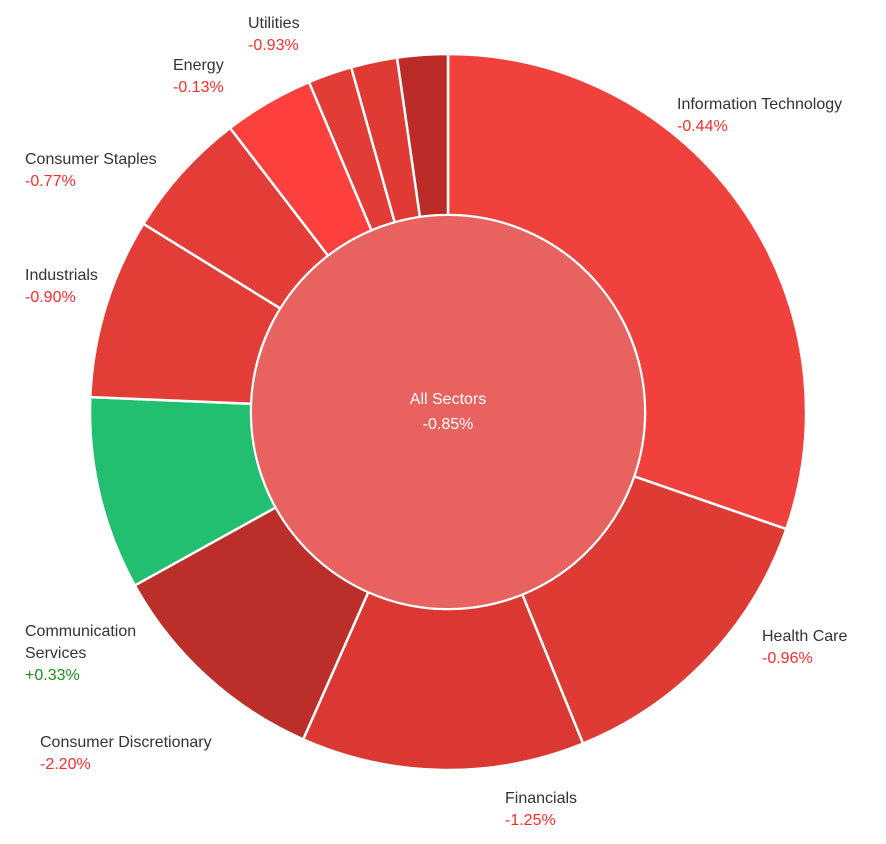 This screenshot has width=886, height=844. Describe the element at coordinates (50, 181) in the screenshot. I see `sector-change: -0.77%` at that location.